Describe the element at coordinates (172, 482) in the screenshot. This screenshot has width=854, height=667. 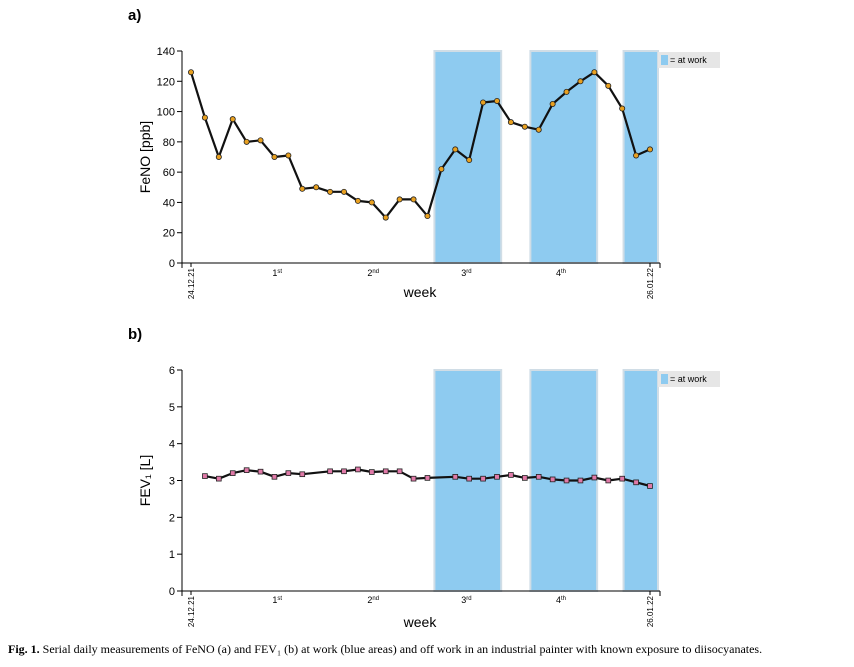
I see `y-tick-label: 3` at that location.